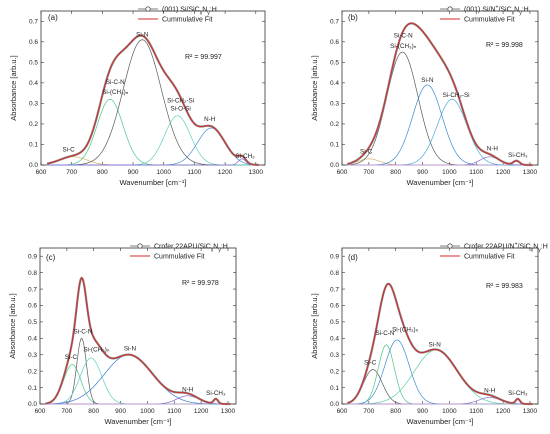 The height and width of the screenshot is (434, 550). I want to click on r-squared-label: R² = 99.978, so click(200, 283).